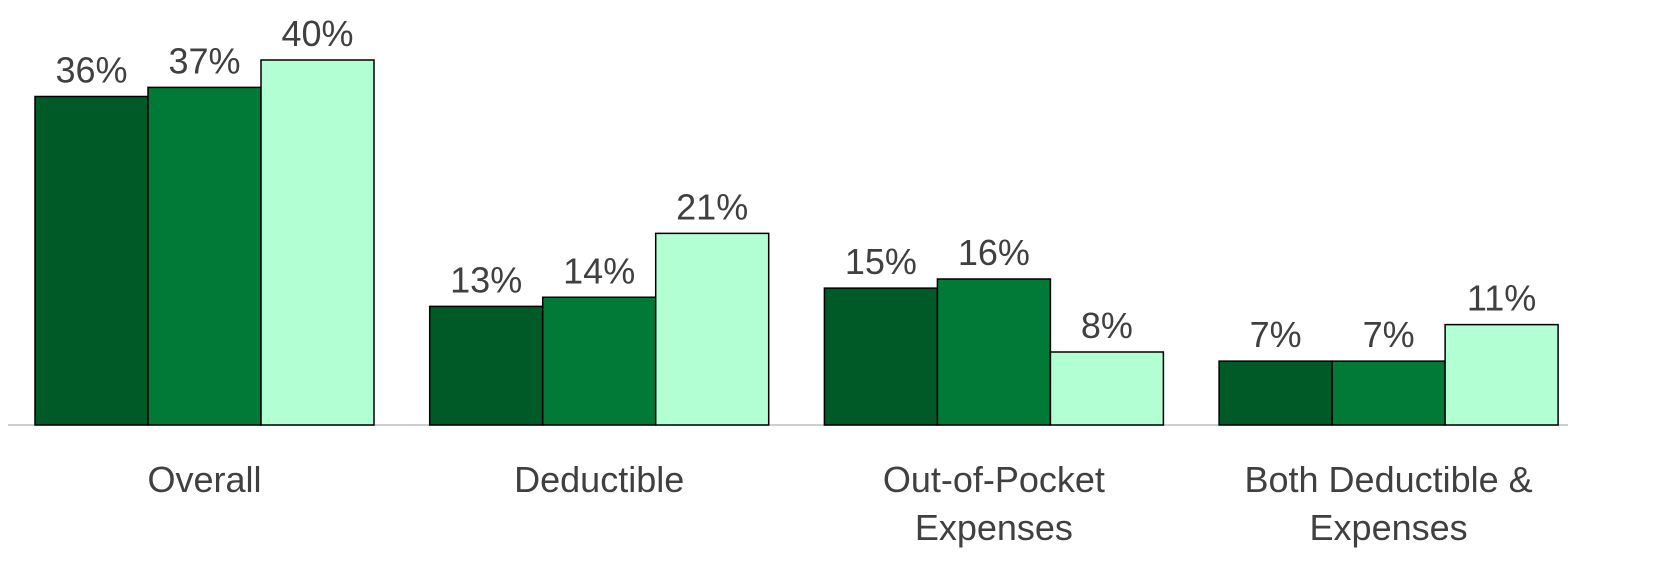 This screenshot has width=1661, height=580. I want to click on x-tick-label: Overall, so click(204, 479).